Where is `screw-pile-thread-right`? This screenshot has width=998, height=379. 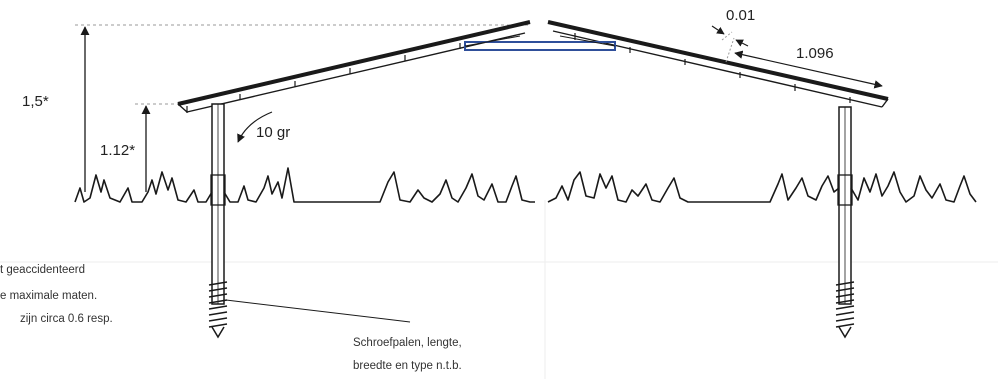
screw-pile-thread-right is located at coordinates (845, 304).